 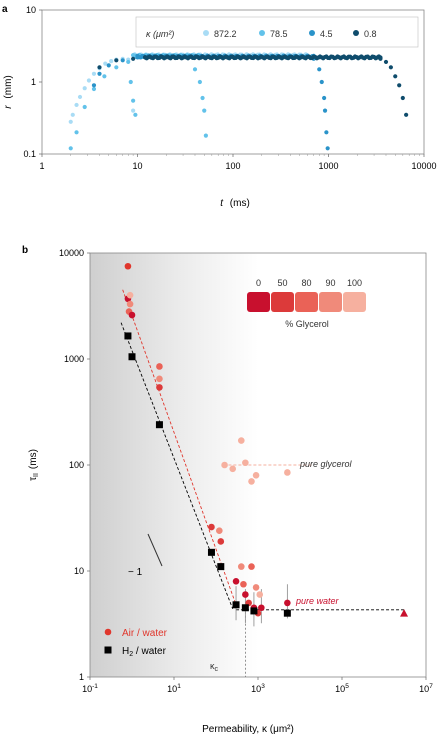 I want to click on glycerol-level-label: 50, so click(x=282, y=283).